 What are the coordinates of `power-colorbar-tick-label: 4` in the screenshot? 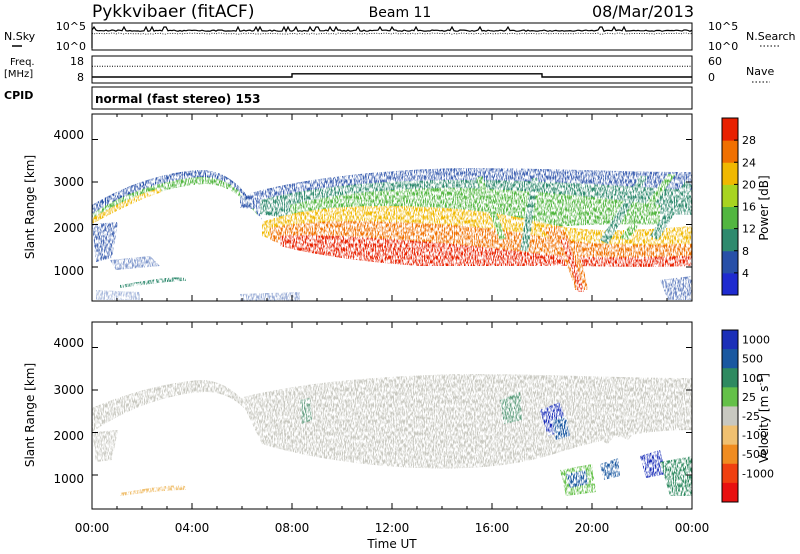 It's located at (745, 273).